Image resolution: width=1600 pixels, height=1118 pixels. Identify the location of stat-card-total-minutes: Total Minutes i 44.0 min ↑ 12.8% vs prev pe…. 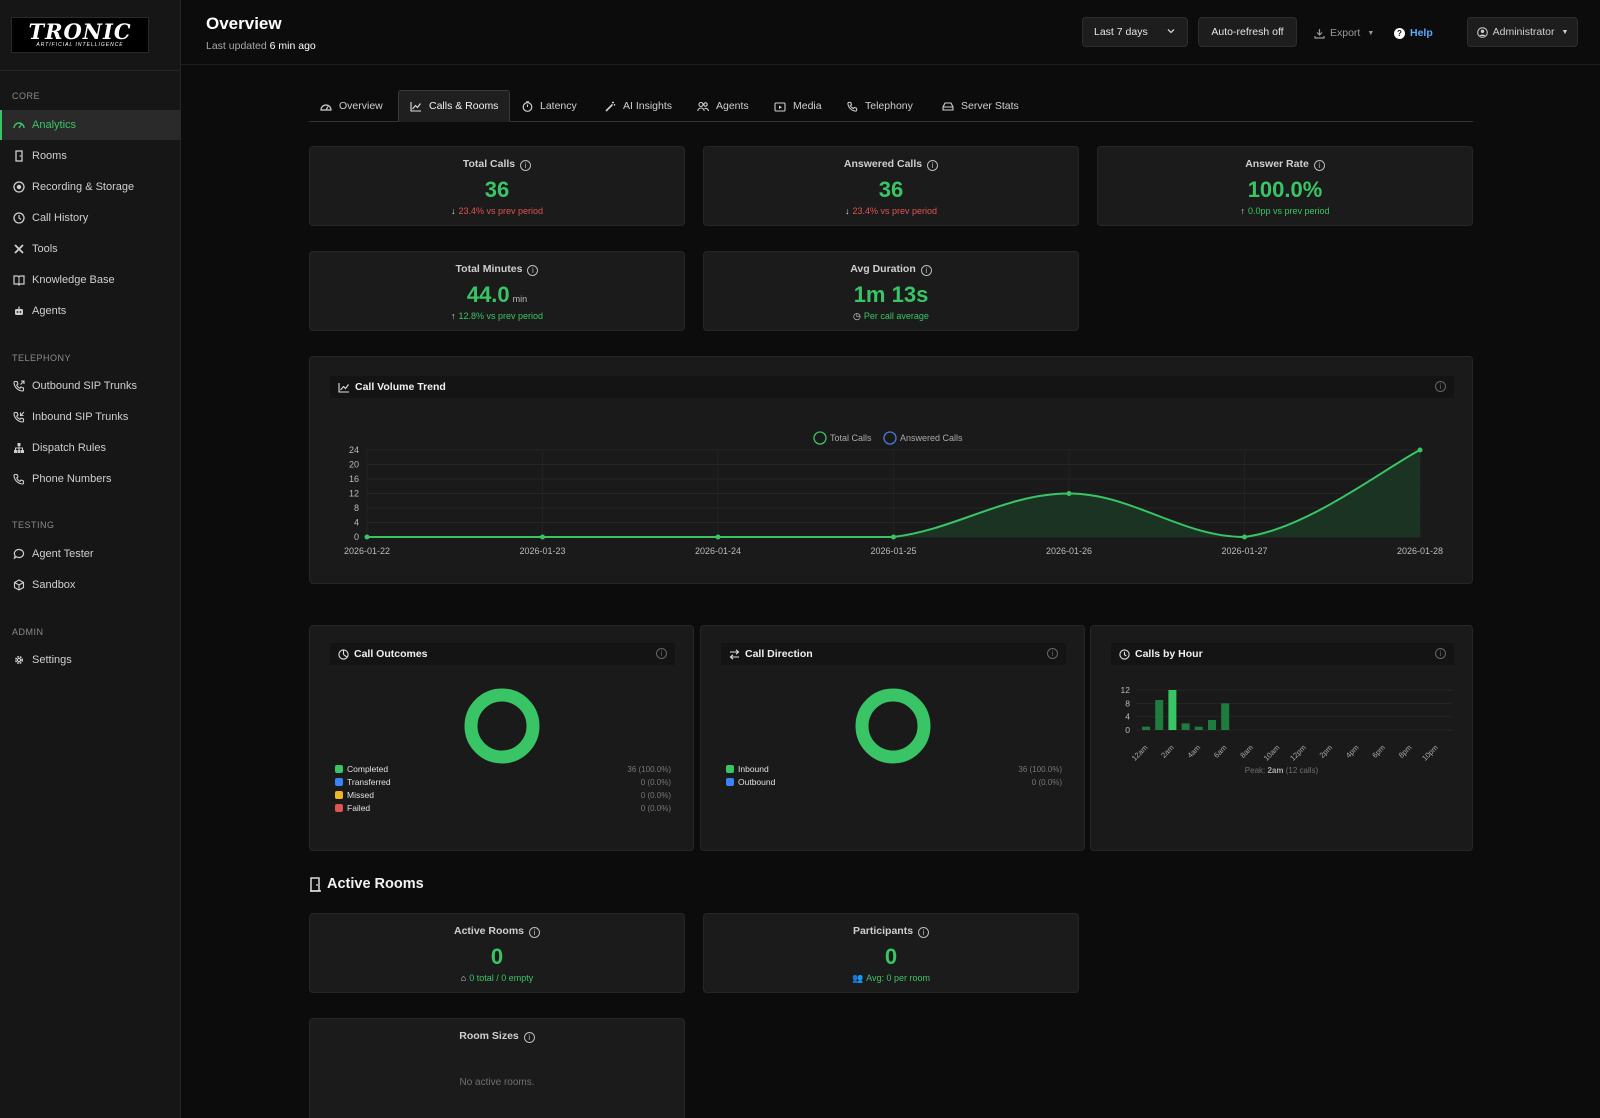
(497, 291).